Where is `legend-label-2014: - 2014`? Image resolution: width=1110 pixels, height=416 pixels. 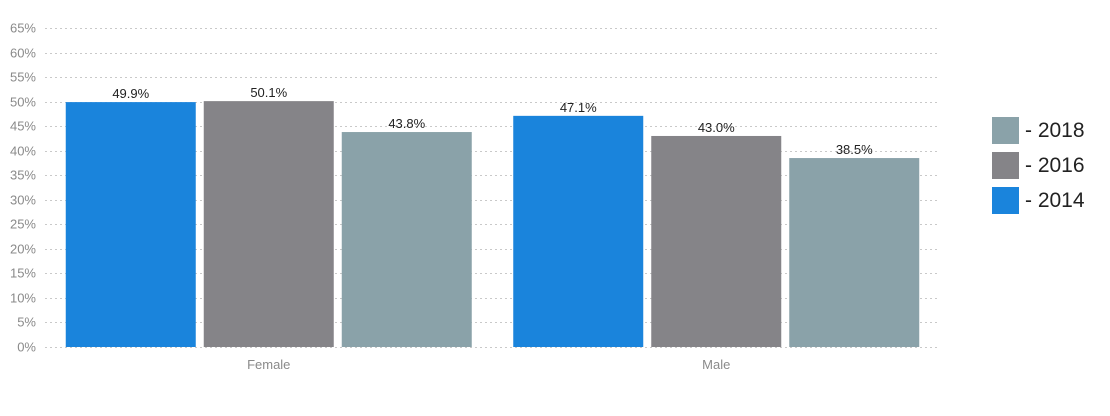
legend-label-2014: - 2014 is located at coordinates (1055, 200).